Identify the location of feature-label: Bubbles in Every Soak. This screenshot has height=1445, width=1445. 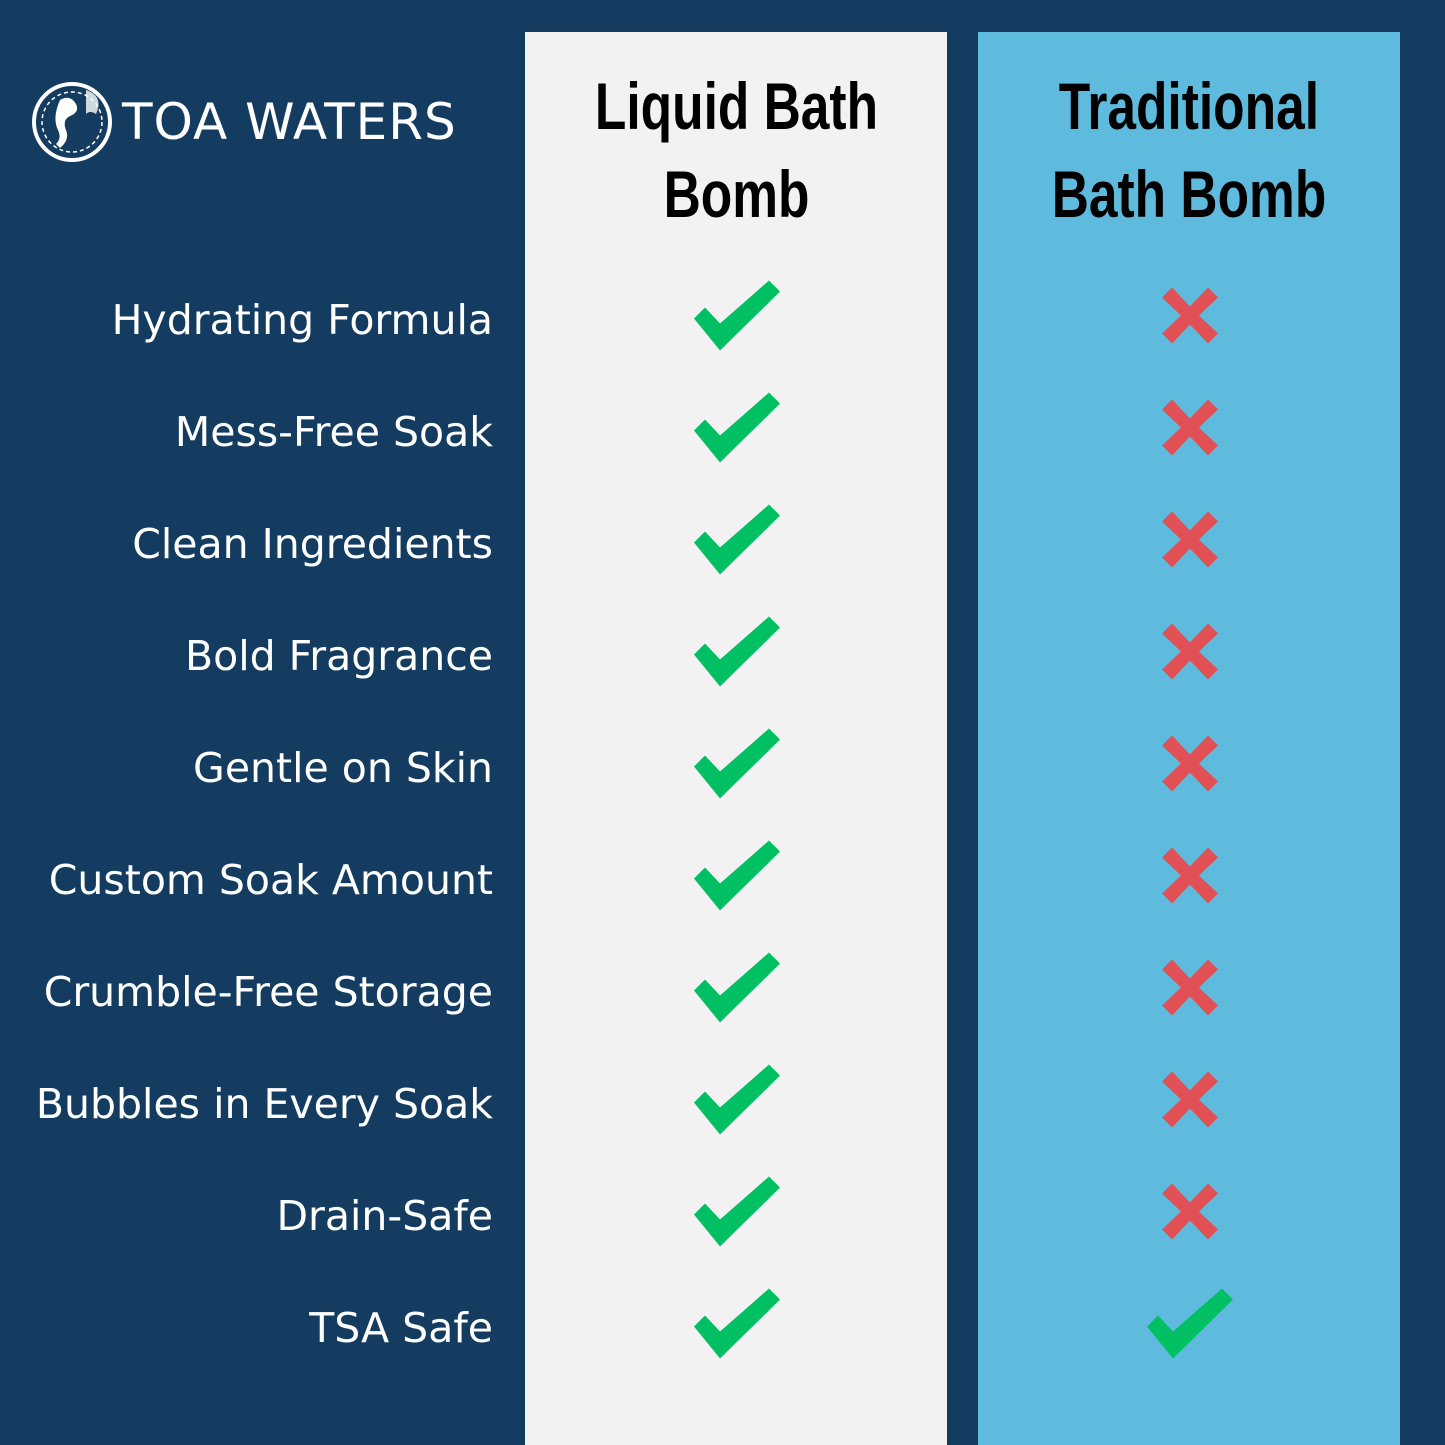
(264, 1104).